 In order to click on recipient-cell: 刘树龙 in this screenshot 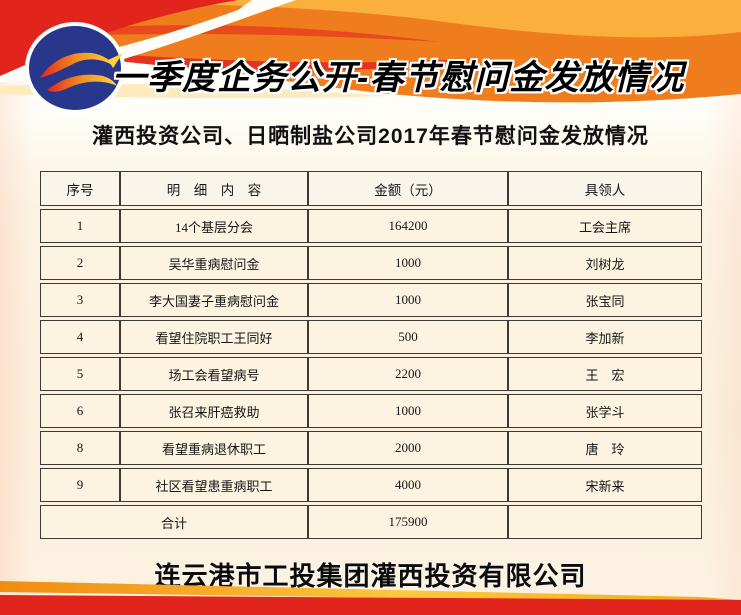, I will do `click(605, 263)`.